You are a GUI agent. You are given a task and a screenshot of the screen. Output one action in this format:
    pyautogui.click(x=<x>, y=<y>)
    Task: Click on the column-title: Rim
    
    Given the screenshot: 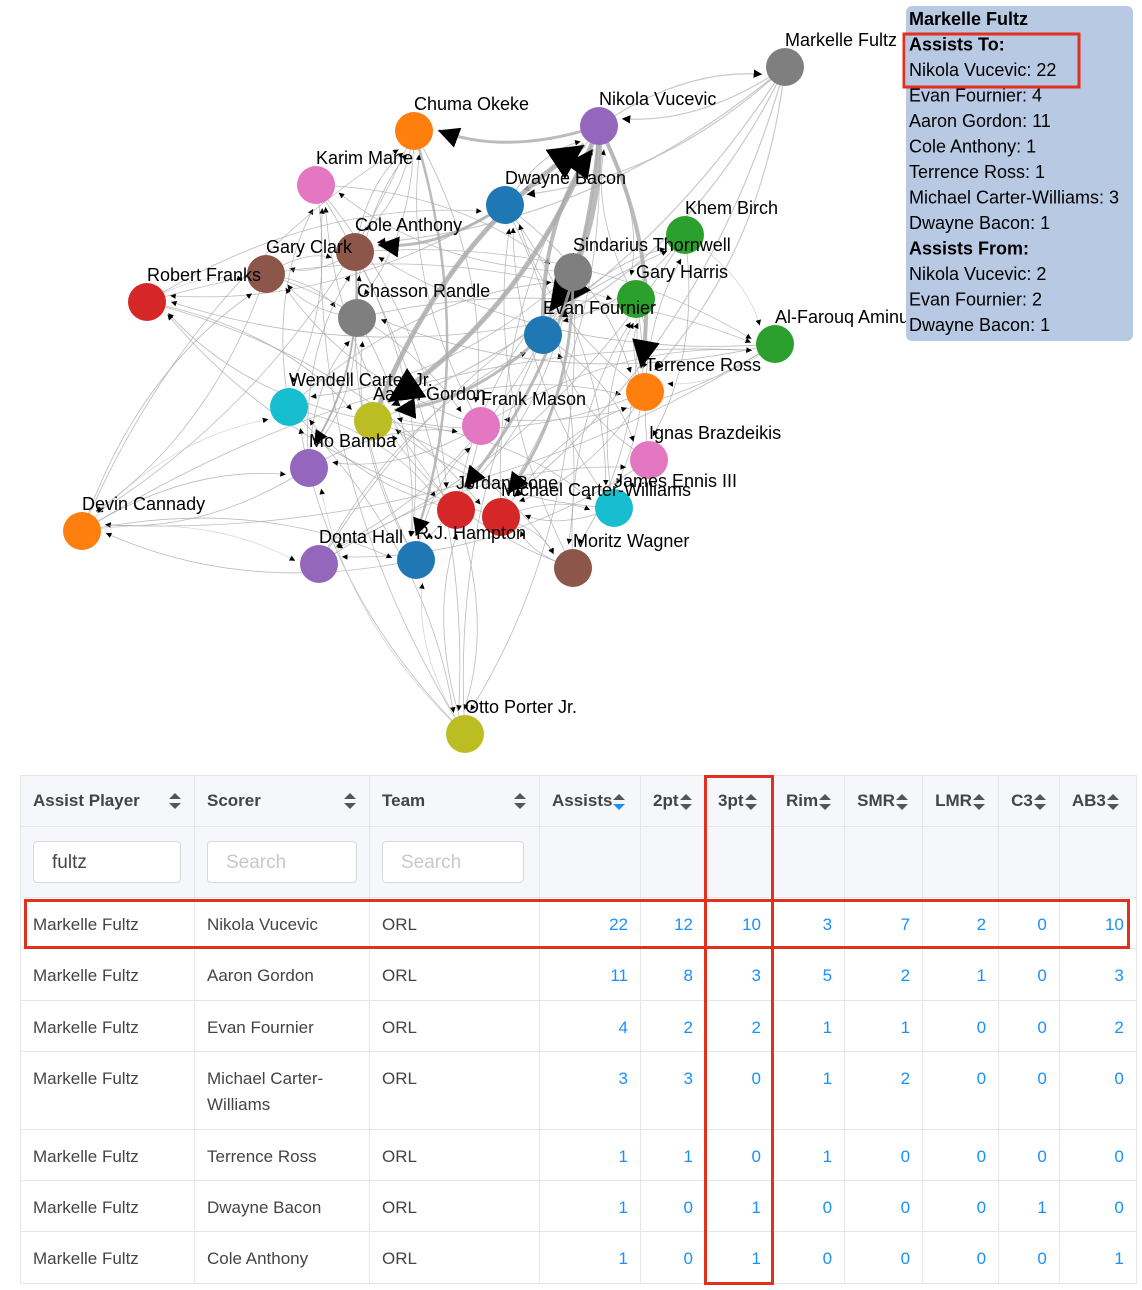 What is the action you would take?
    pyautogui.click(x=802, y=800)
    